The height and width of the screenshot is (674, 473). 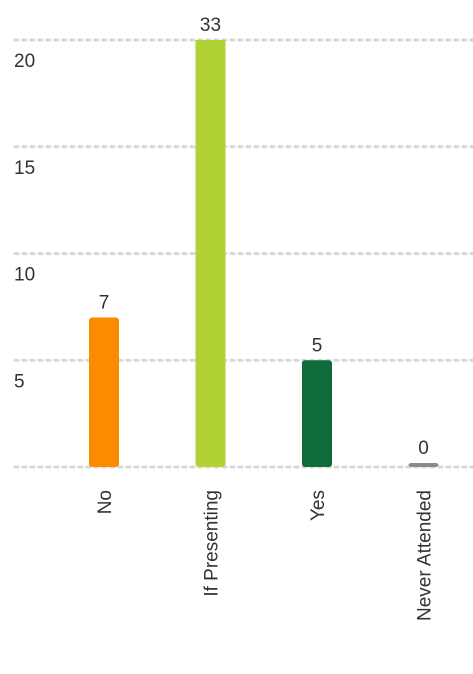 What do you see at coordinates (19, 381) in the screenshot?
I see `y-tick-label: 5` at bounding box center [19, 381].